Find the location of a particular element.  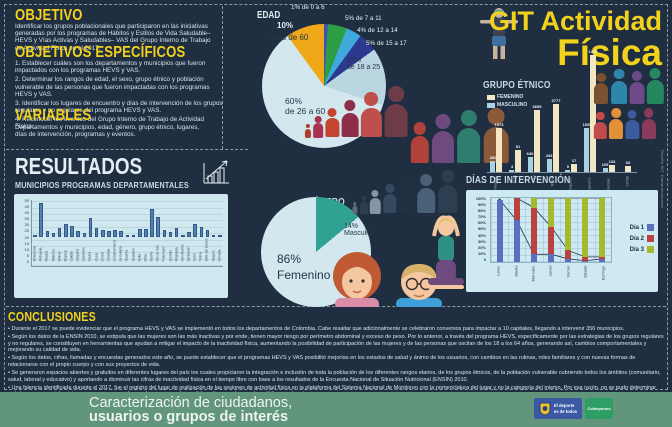

municipio-bar-slot: Nariño is located at coordinates (152, 233).